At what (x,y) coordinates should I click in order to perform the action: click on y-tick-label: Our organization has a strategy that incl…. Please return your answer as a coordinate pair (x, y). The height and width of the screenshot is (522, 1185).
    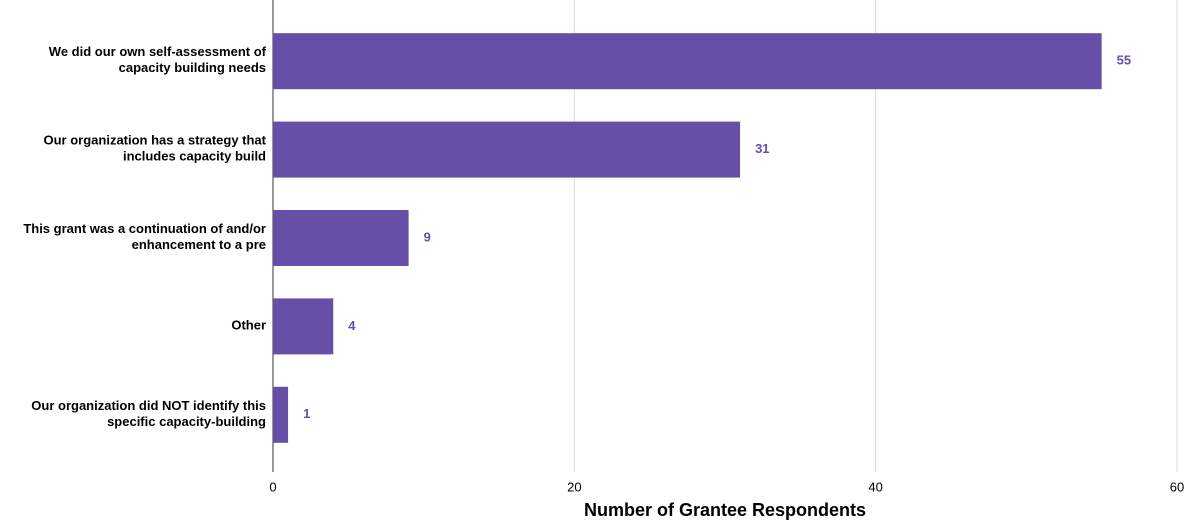
    Looking at the image, I should click on (155, 148).